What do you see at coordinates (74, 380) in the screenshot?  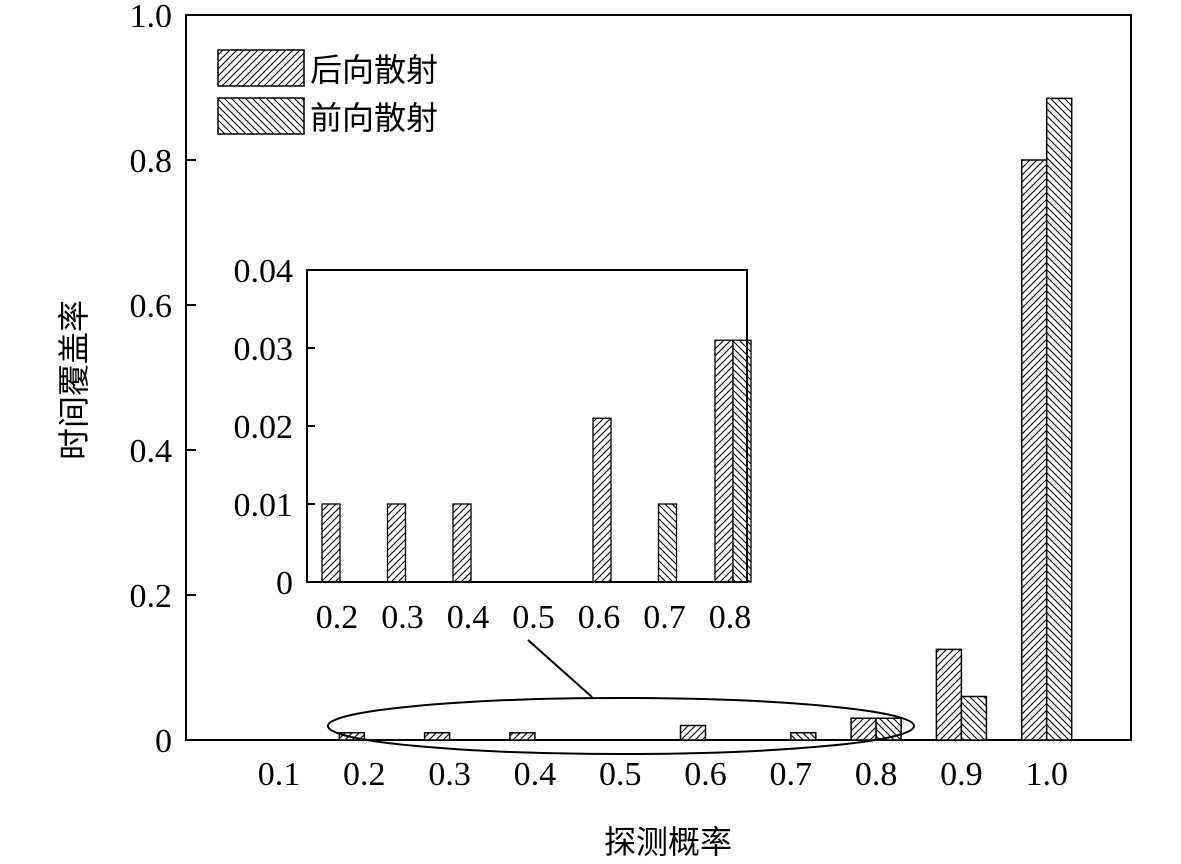 I see `y-axis-title: 时间覆盖率` at bounding box center [74, 380].